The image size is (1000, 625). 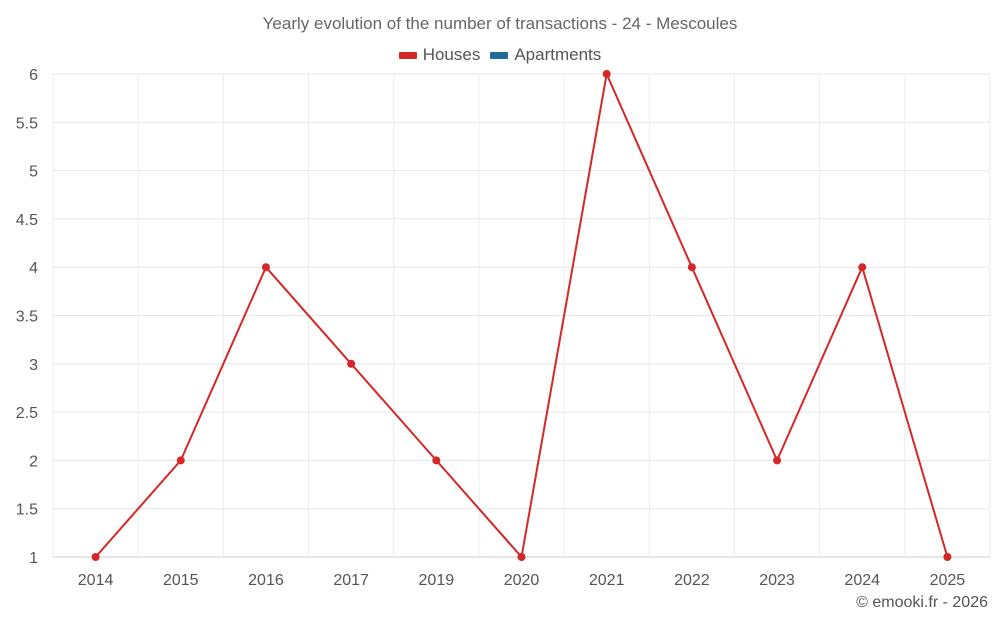 What do you see at coordinates (33, 558) in the screenshot?
I see `y-tick-label: 1` at bounding box center [33, 558].